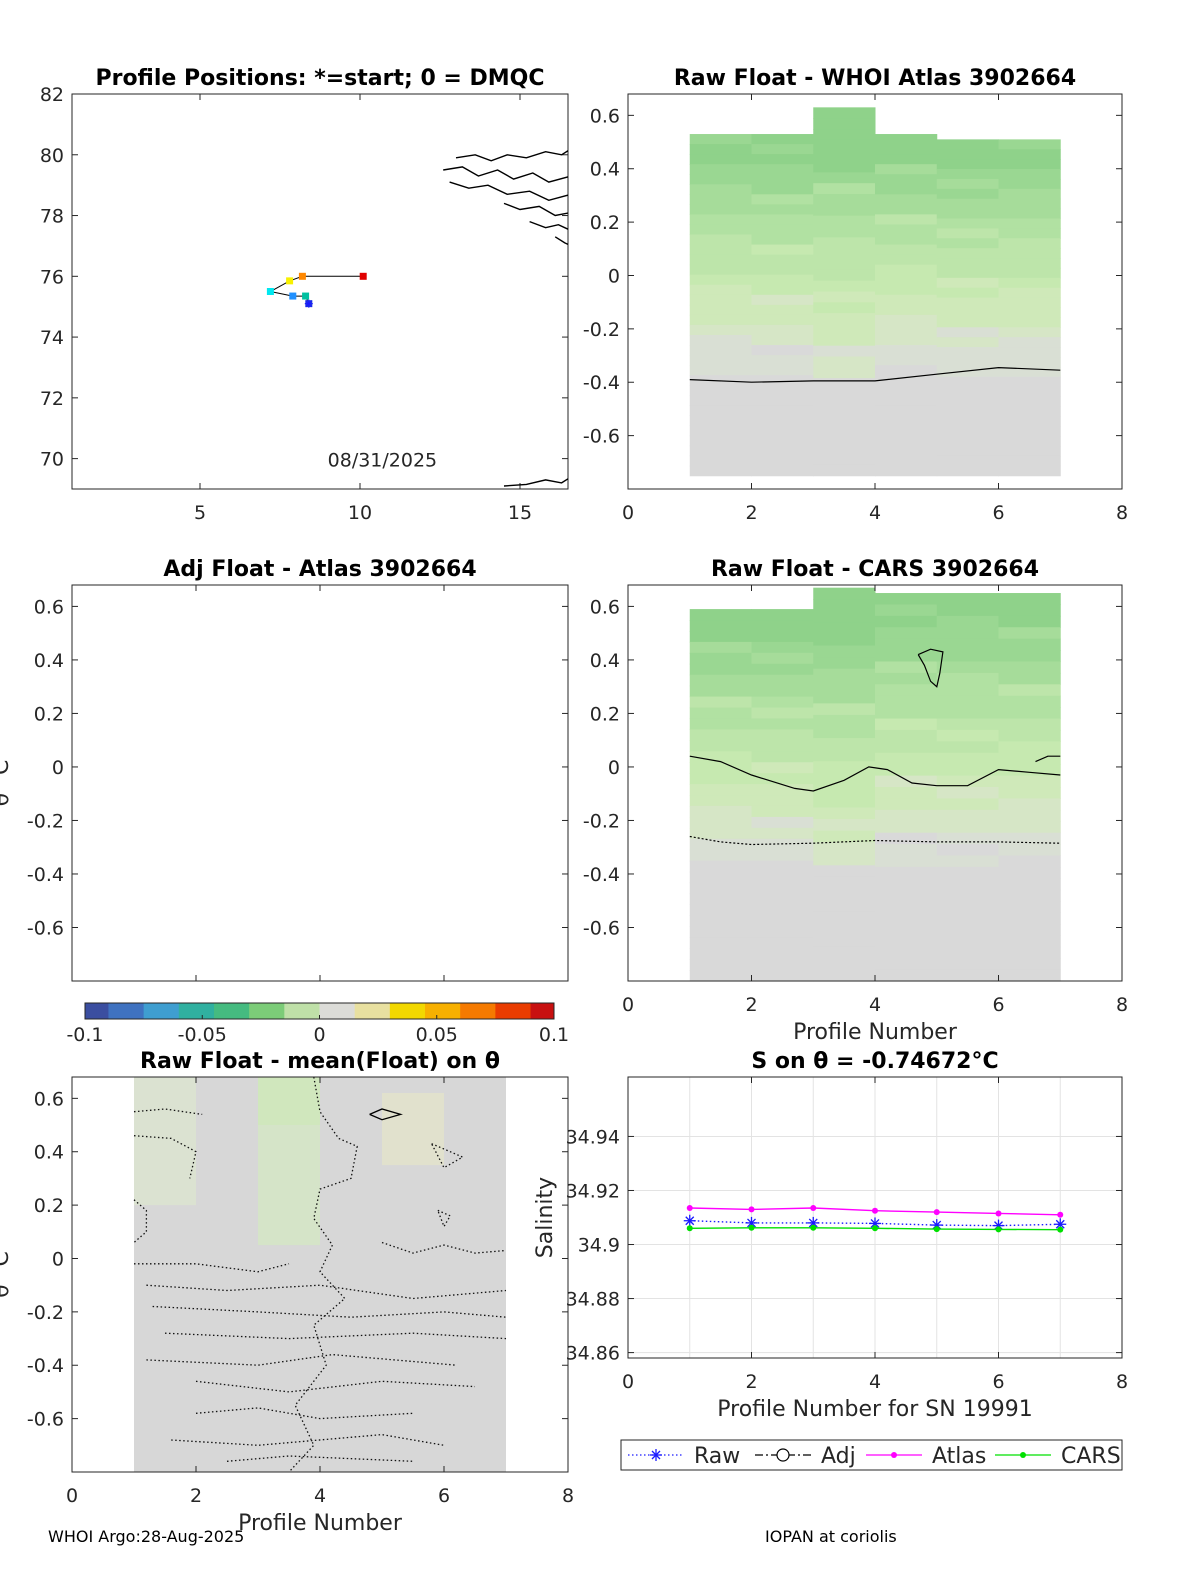 The width and height of the screenshot is (1200, 1579). I want to click on y-tick-label: 34.86, so click(593, 1354).